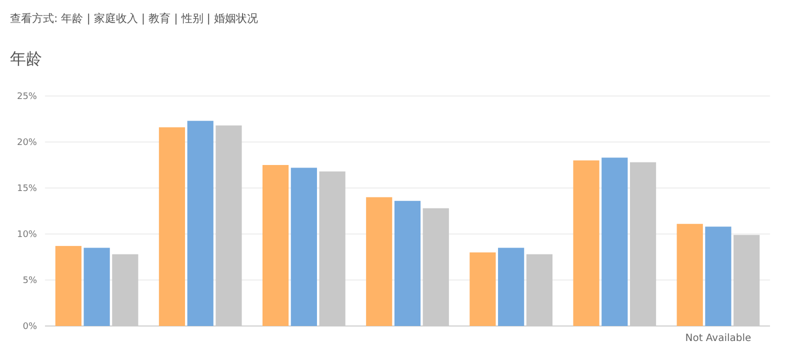 The height and width of the screenshot is (361, 800). Describe the element at coordinates (30, 327) in the screenshot. I see `y-tick-label: 0%` at that location.